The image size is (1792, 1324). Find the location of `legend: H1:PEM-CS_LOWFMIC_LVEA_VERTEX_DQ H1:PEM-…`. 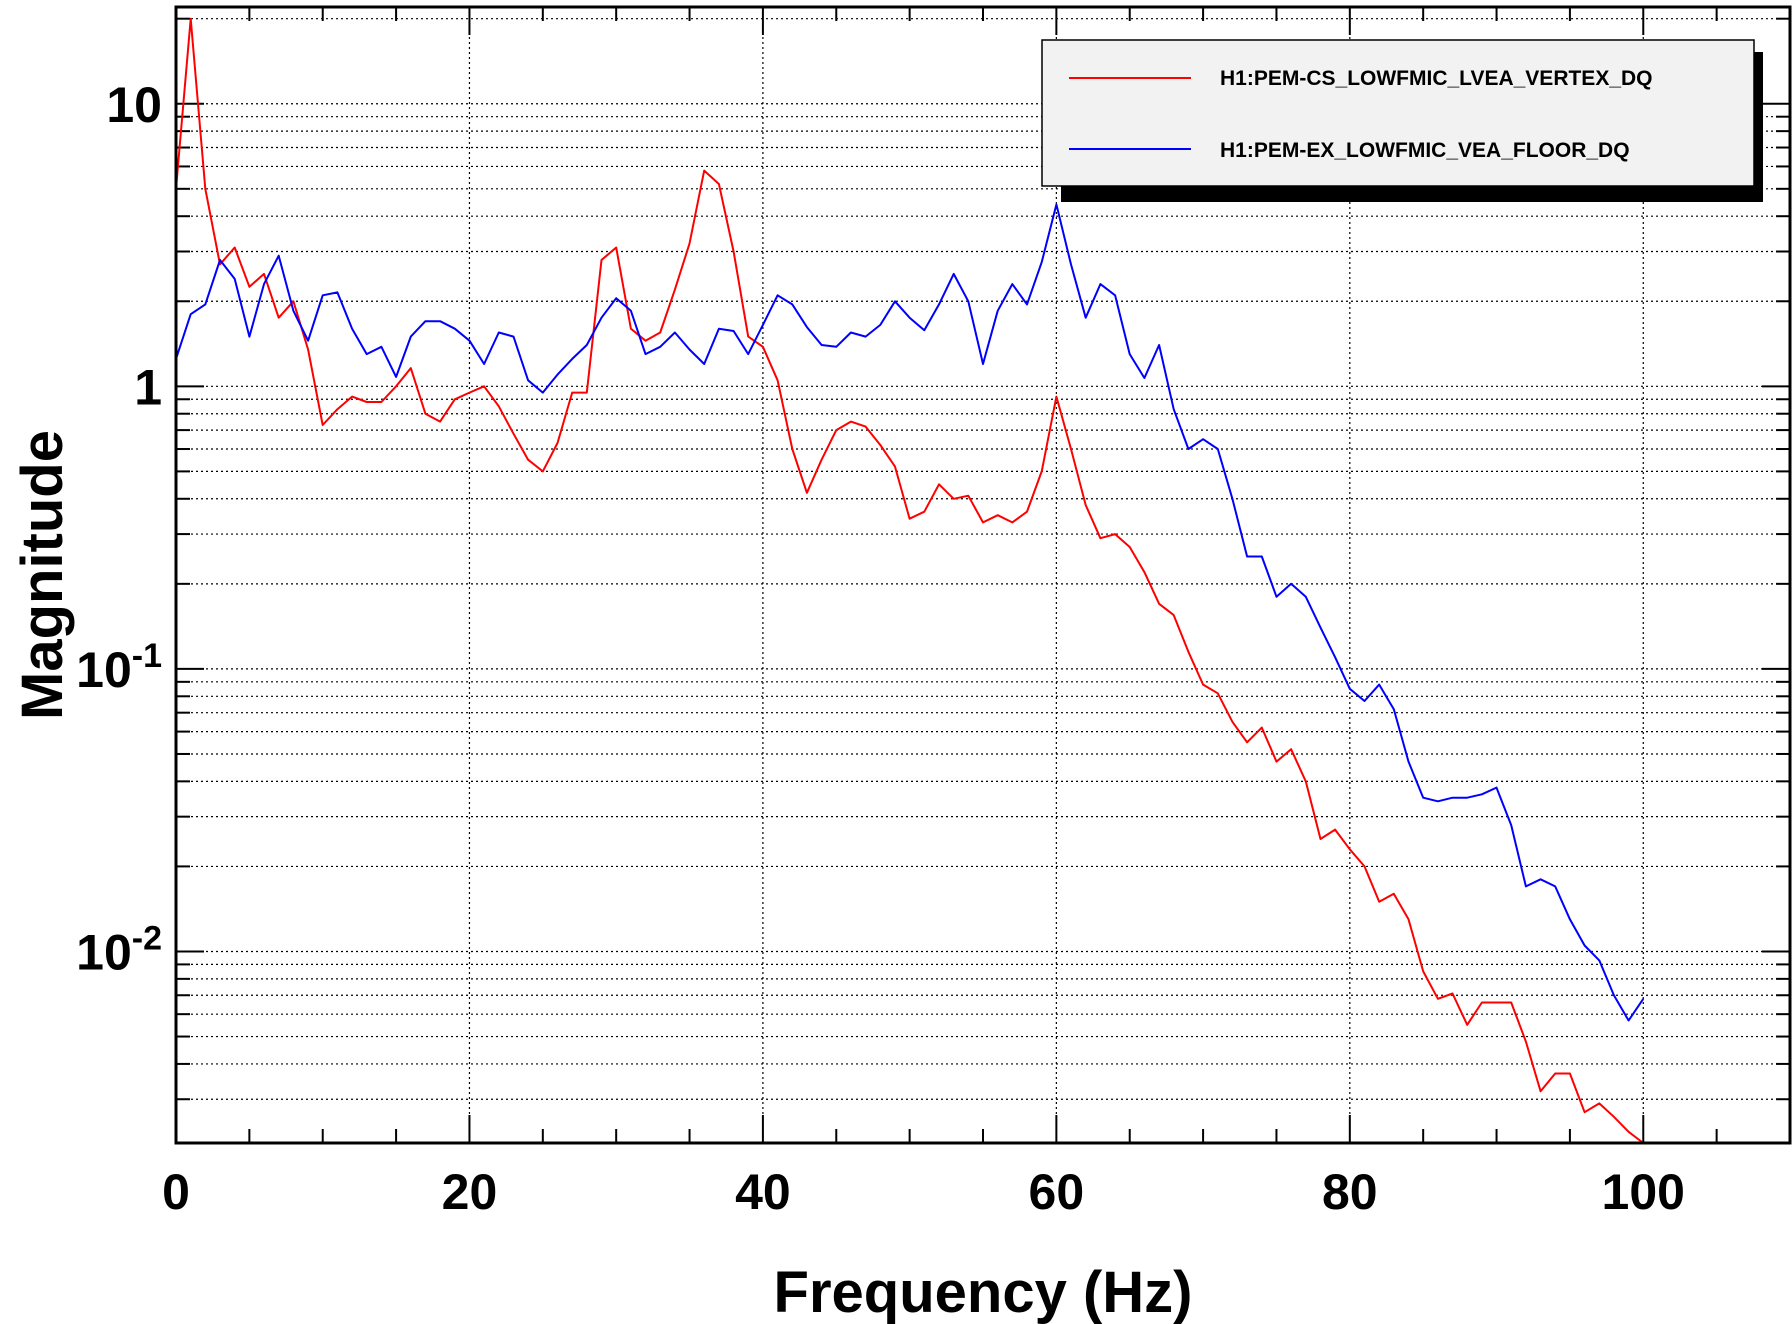

legend: H1:PEM-CS_LOWFMIC_LVEA_VERTEX_DQ H1:PEM-… is located at coordinates (1402, 120).